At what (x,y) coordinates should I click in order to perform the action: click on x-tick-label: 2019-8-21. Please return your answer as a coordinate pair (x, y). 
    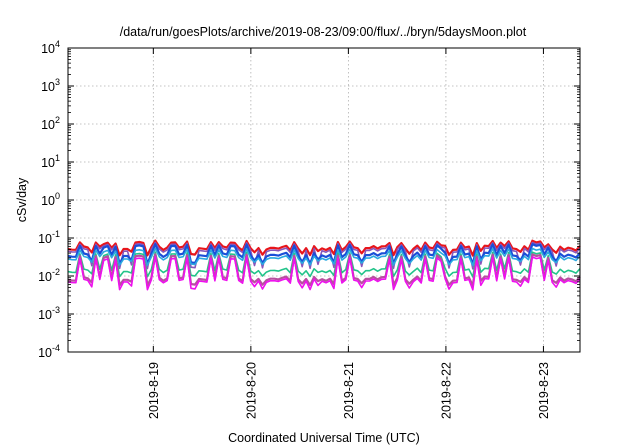
    Looking at the image, I should click on (349, 390).